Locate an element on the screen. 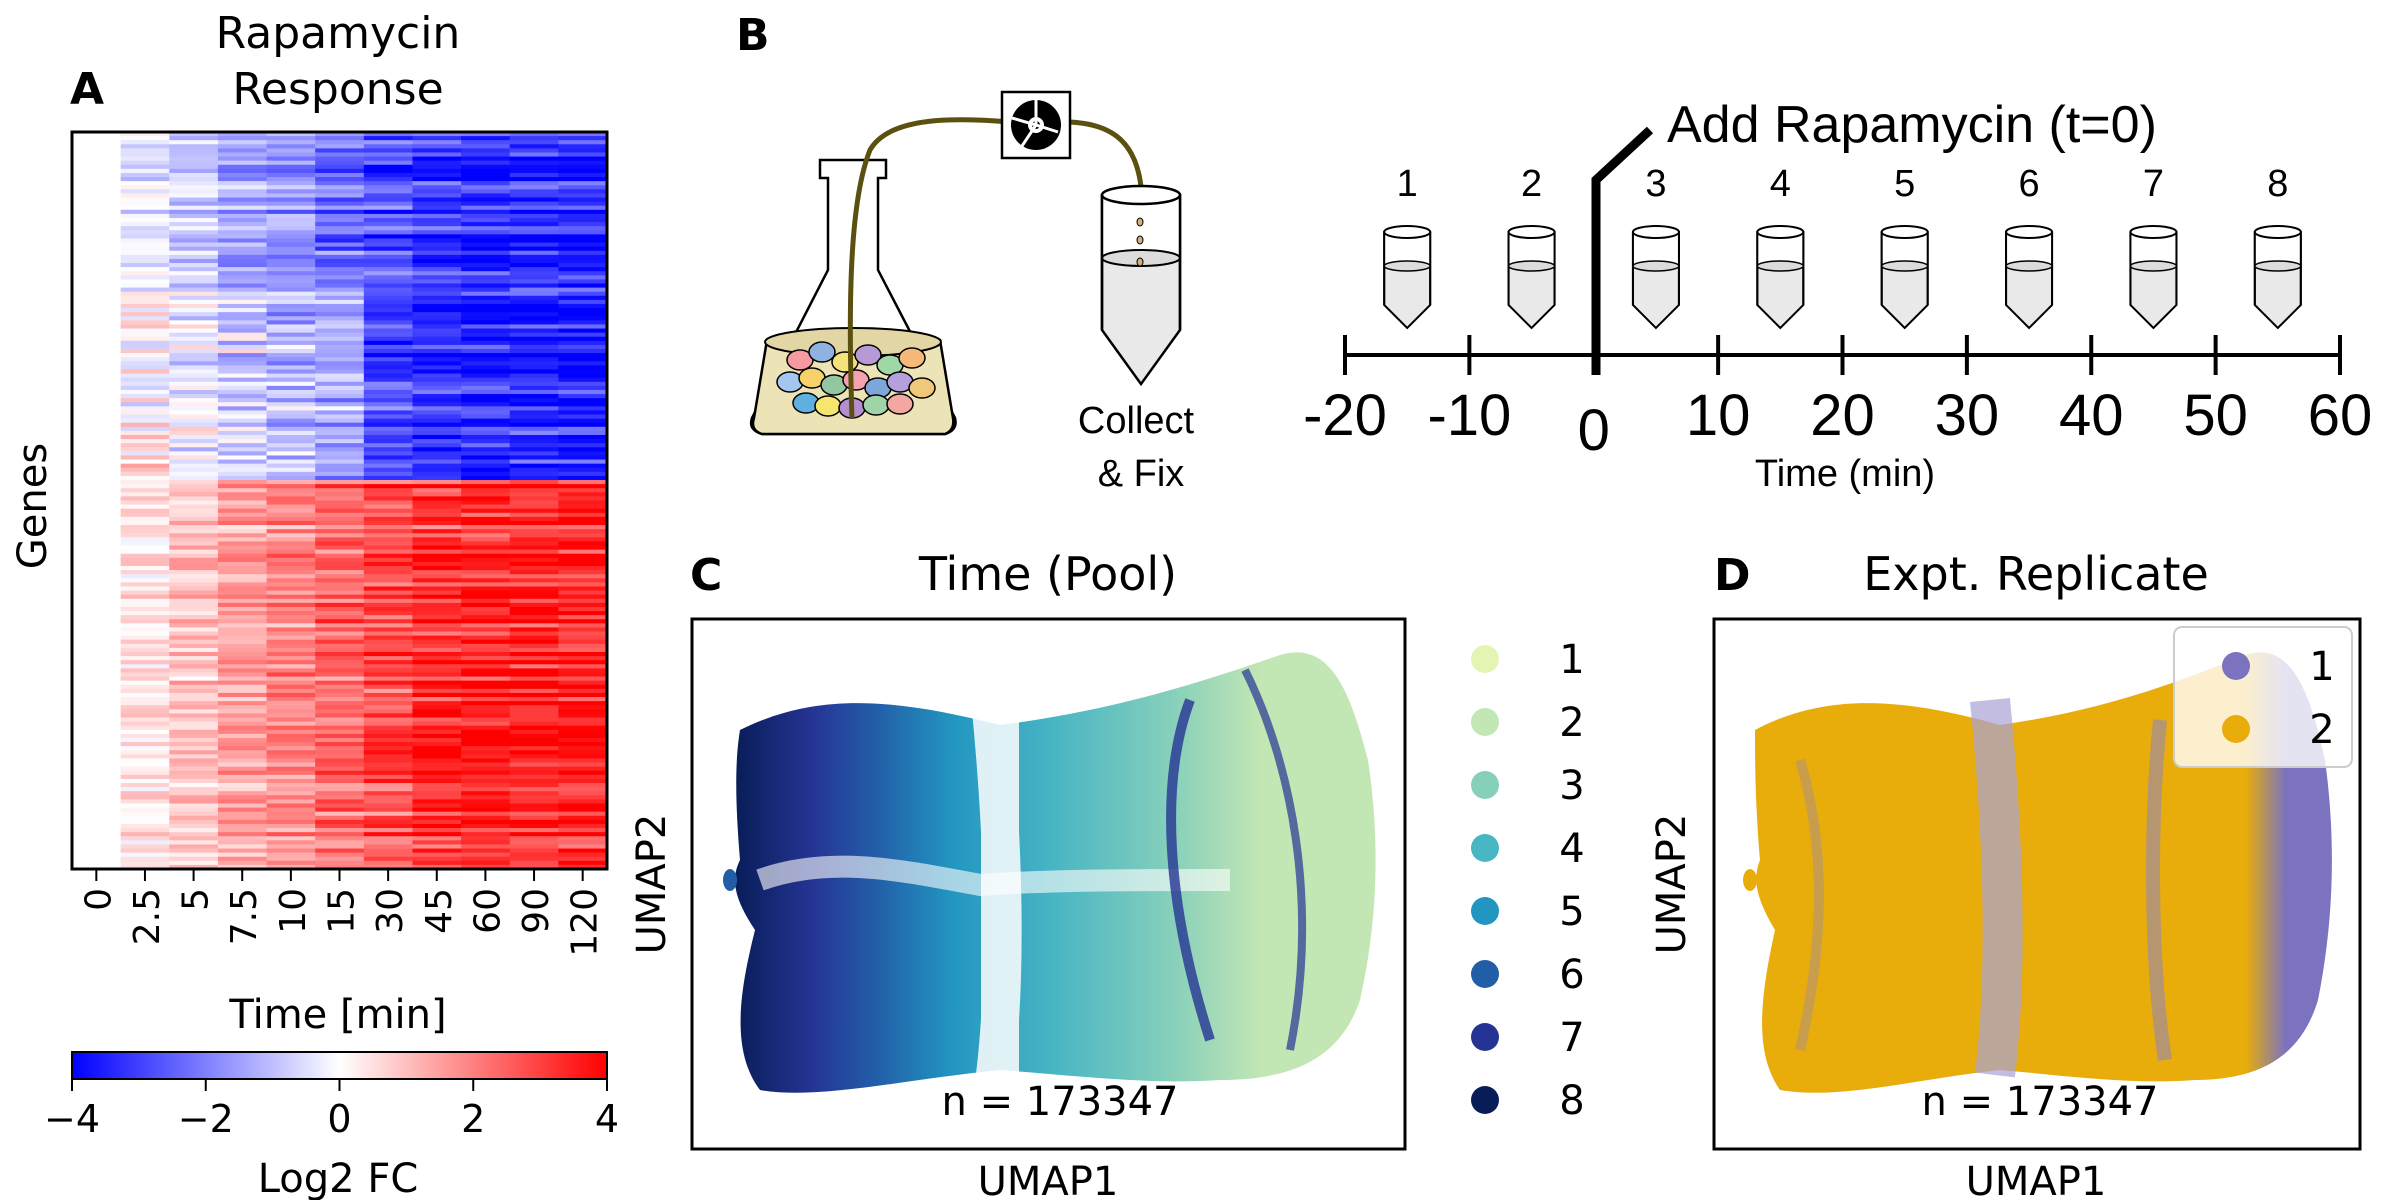 The height and width of the screenshot is (1200, 2400). panel-a-ylabel: Genes is located at coordinates (33, 506).